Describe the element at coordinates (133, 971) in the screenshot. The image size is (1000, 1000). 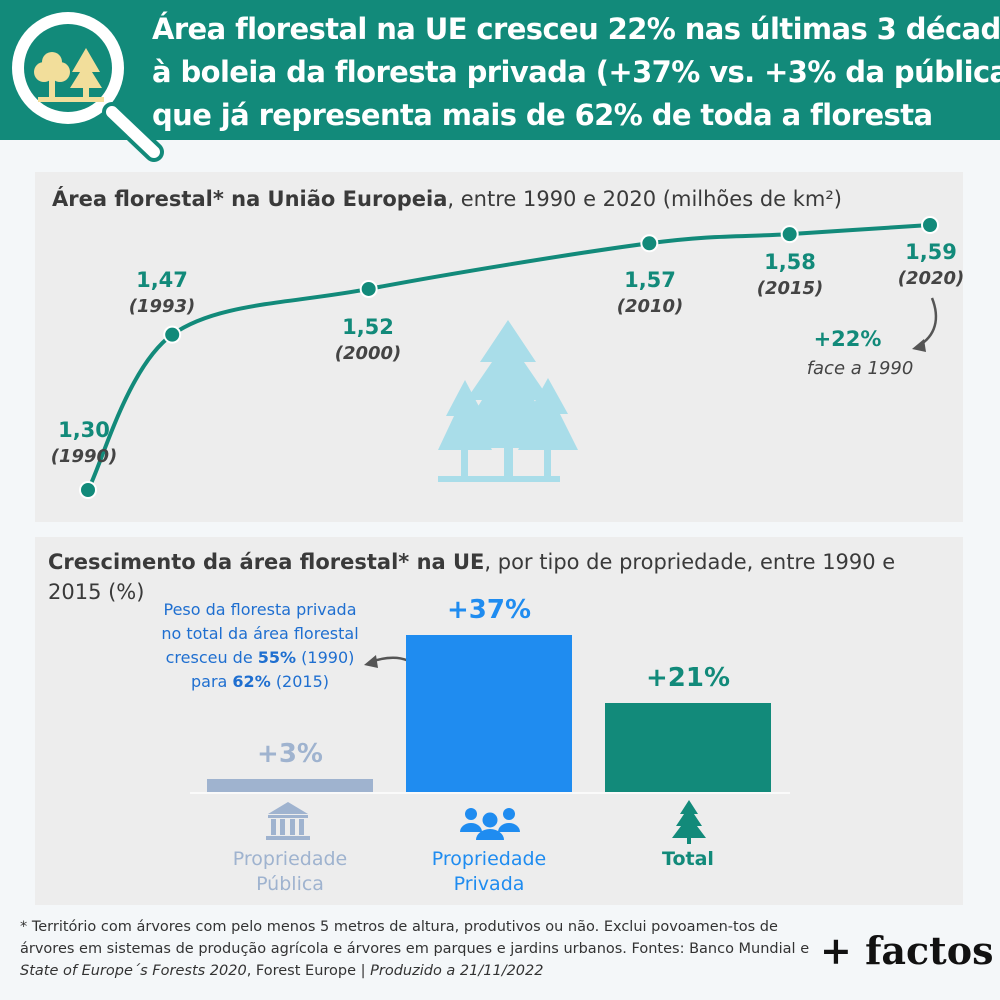
I see `footer-source-italic: State of Europe´s Forests 2020` at that location.